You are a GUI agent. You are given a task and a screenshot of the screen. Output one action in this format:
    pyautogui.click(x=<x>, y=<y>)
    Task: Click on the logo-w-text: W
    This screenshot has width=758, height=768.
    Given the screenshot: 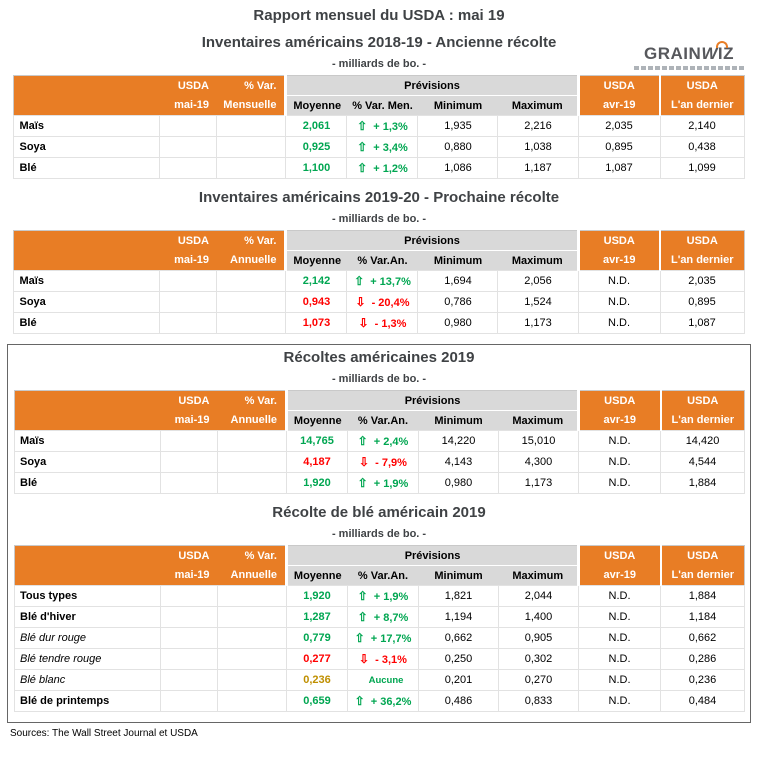 What is the action you would take?
    pyautogui.click(x=709, y=53)
    